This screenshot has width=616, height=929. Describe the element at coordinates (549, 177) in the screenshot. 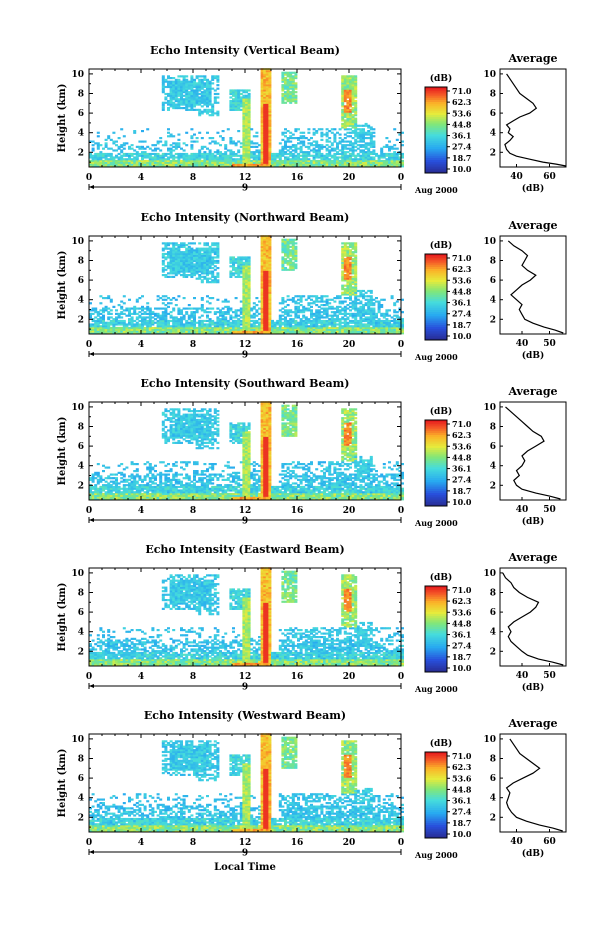

I see `average-x-tick-label: 60` at that location.